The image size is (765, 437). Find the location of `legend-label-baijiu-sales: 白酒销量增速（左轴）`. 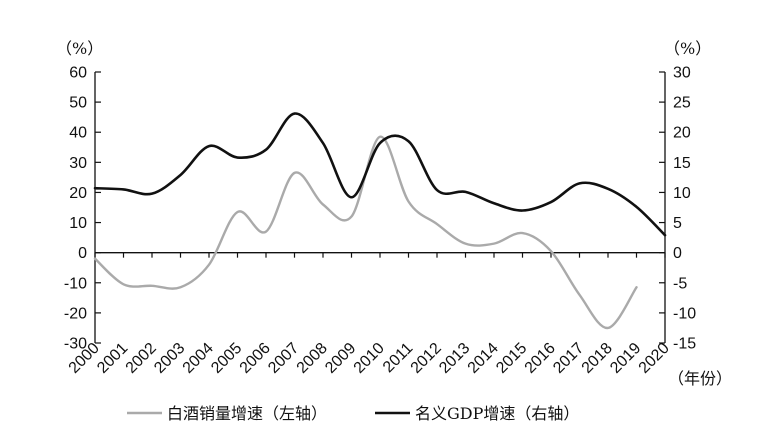

legend-label-baijiu-sales: 白酒销量增速（左轴） is located at coordinates (247, 413).